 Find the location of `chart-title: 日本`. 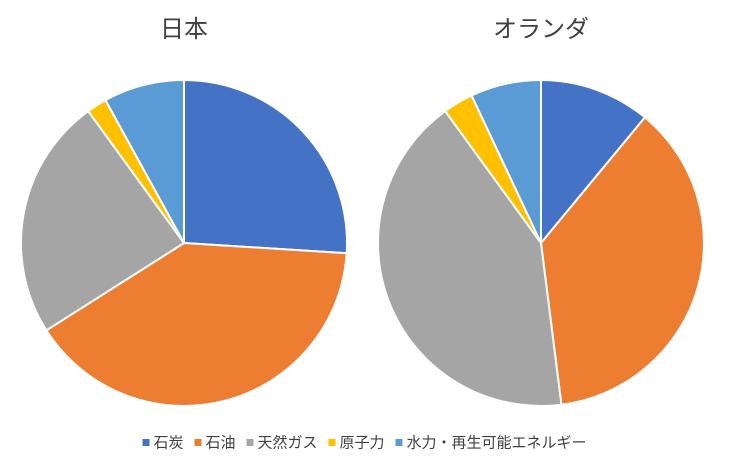

chart-title: 日本 is located at coordinates (184, 29).